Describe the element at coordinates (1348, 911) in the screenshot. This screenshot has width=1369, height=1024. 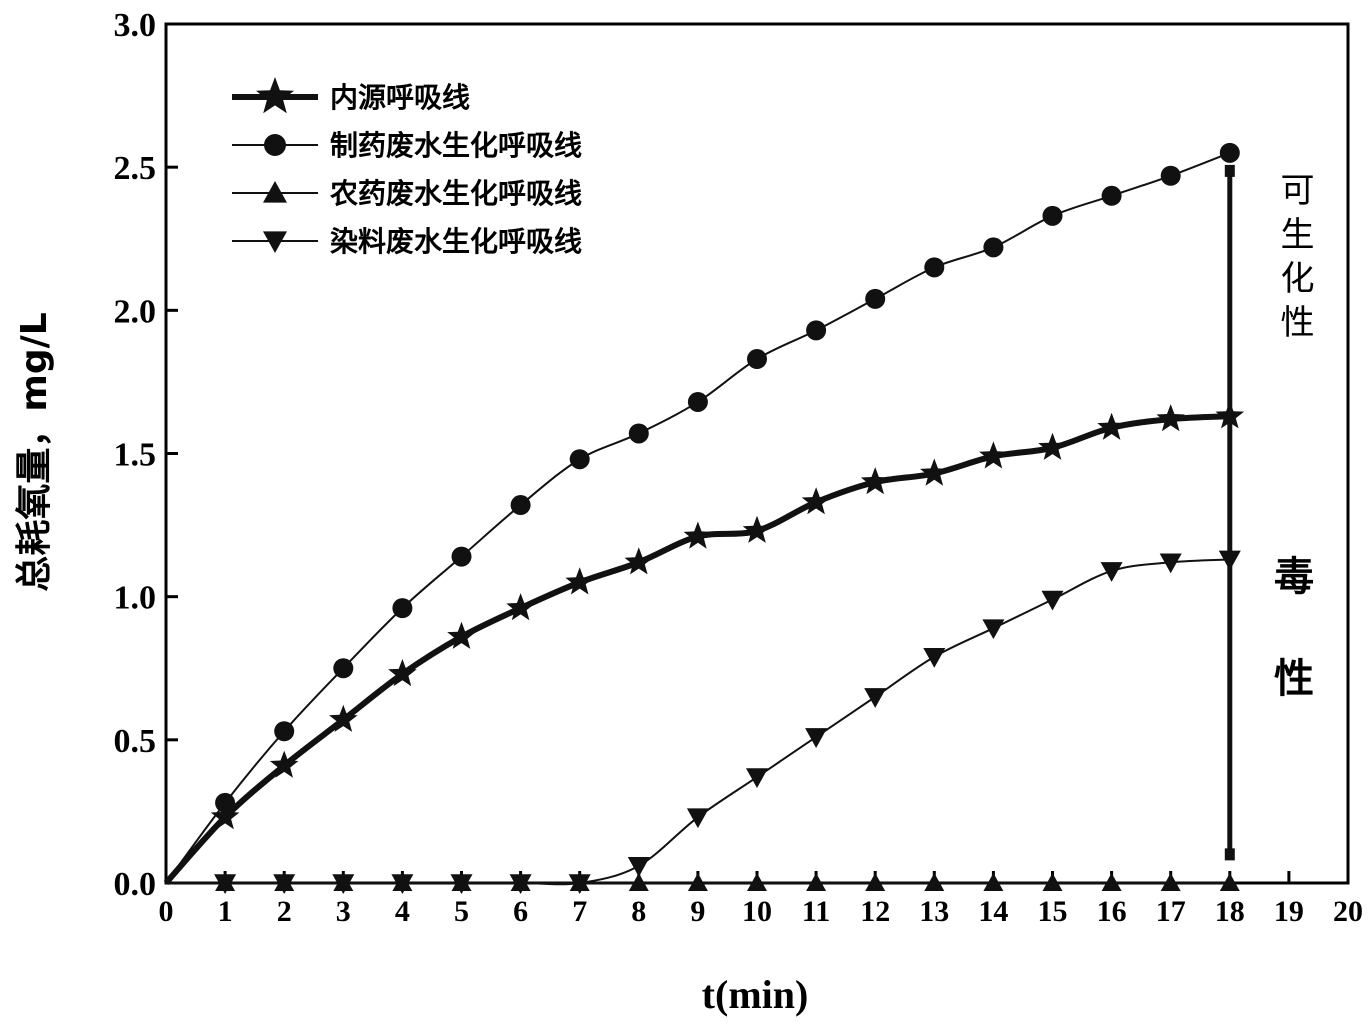
I see `x-tick-label: 20` at that location.